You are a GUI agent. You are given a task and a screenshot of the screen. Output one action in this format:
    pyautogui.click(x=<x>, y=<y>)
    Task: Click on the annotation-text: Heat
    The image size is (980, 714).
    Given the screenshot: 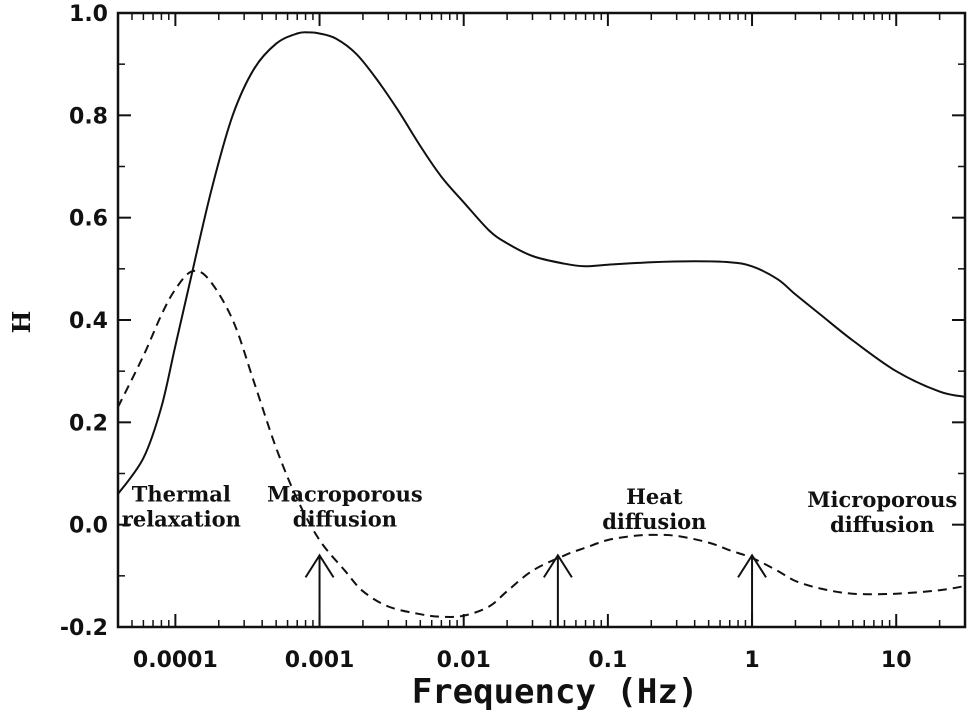 What is the action you would take?
    pyautogui.click(x=654, y=496)
    